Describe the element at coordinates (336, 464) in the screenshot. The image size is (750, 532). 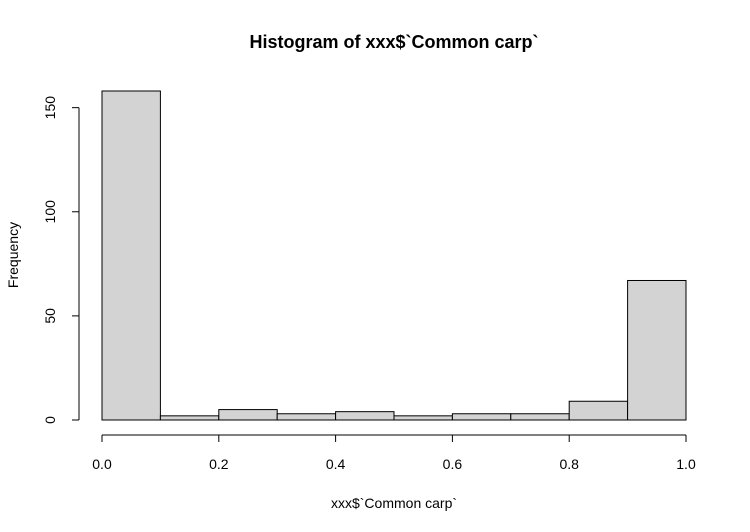
I see `x-tick-label-2: 0.4` at that location.